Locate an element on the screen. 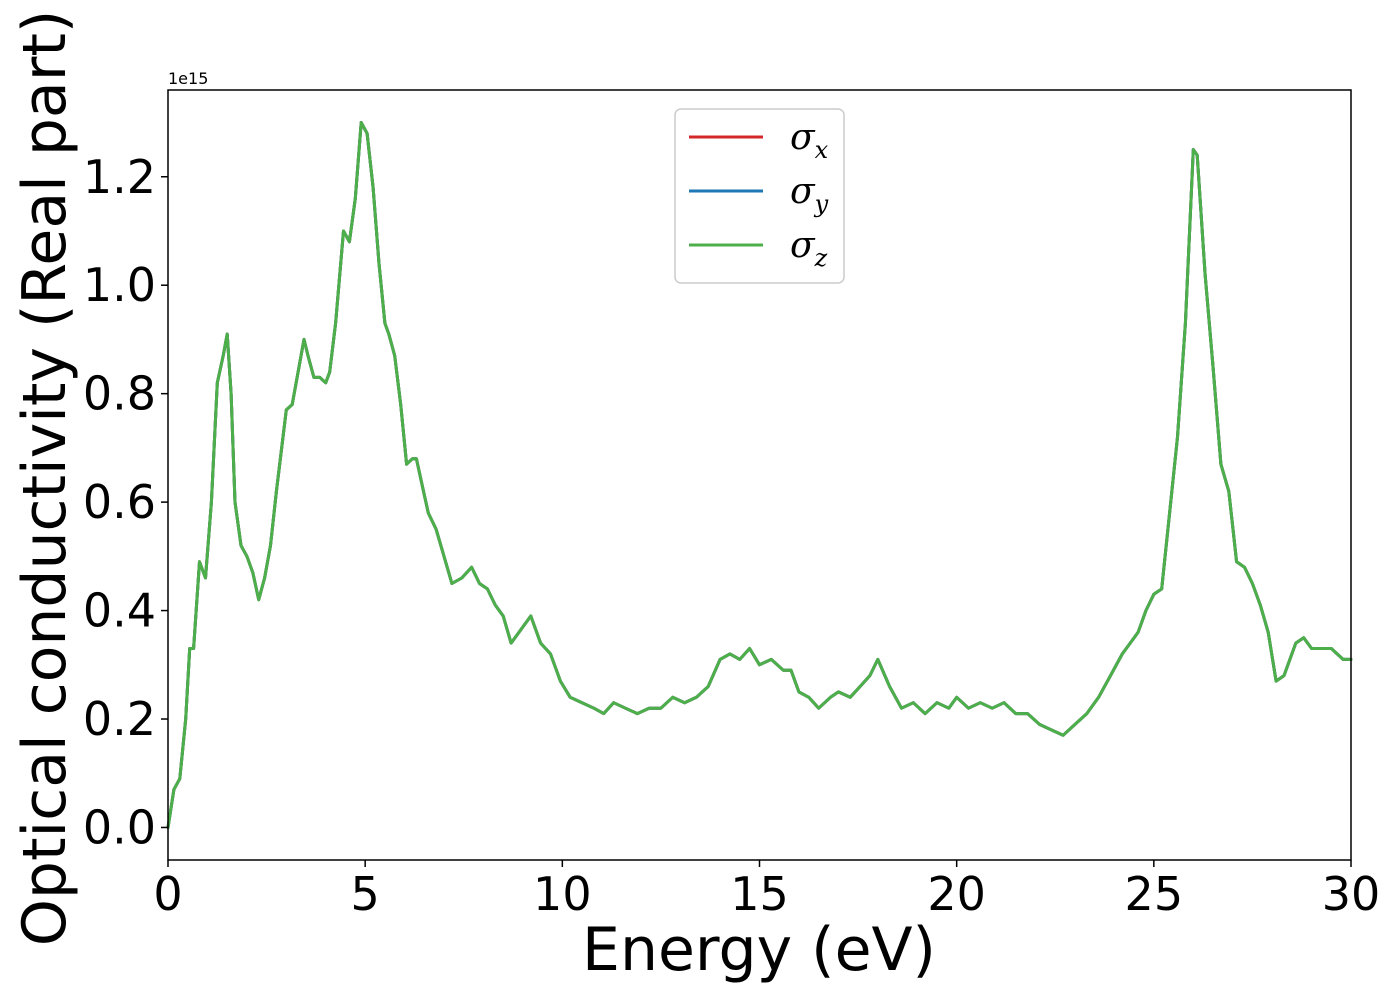 This screenshot has height=1000, width=1400. x-tick-label: 25 is located at coordinates (1154, 894).